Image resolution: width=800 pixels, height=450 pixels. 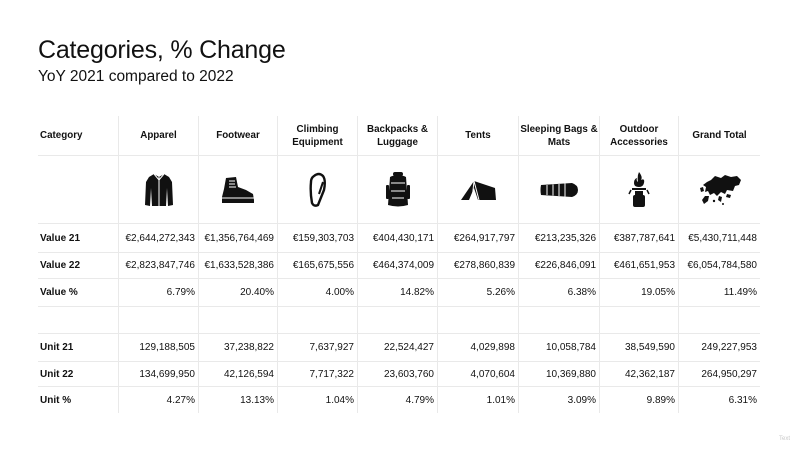 I want to click on header-backpacks-luggage: Backpacks & Luggage, so click(x=397, y=136).